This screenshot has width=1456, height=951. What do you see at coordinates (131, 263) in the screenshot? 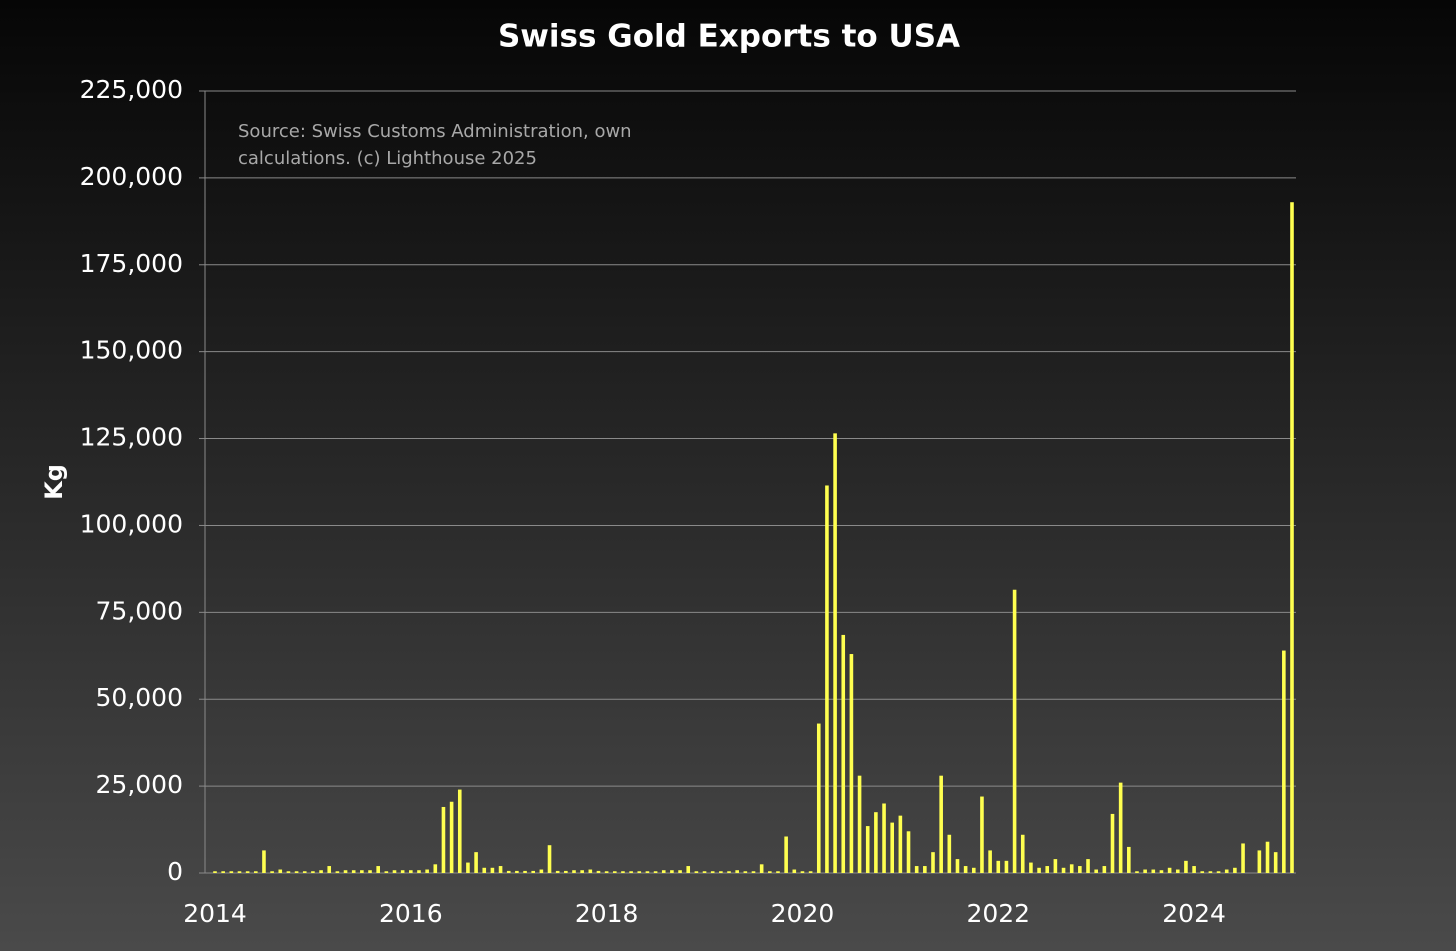
I see `y-tick-label: 175,000` at bounding box center [131, 263].